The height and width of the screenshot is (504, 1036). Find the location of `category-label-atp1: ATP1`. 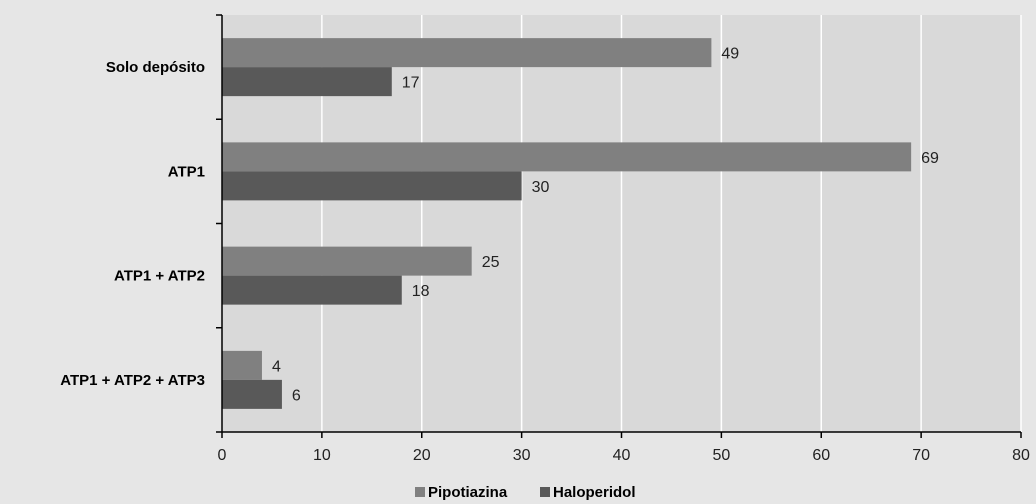

category-label-atp1: ATP1 is located at coordinates (186, 171).